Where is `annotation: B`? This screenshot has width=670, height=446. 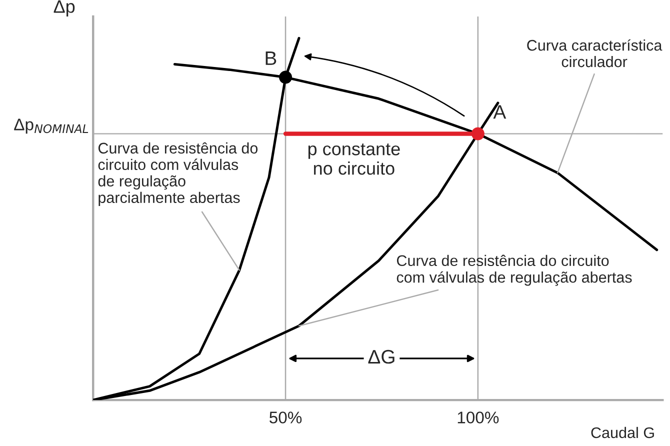
annotation: B is located at coordinates (271, 58).